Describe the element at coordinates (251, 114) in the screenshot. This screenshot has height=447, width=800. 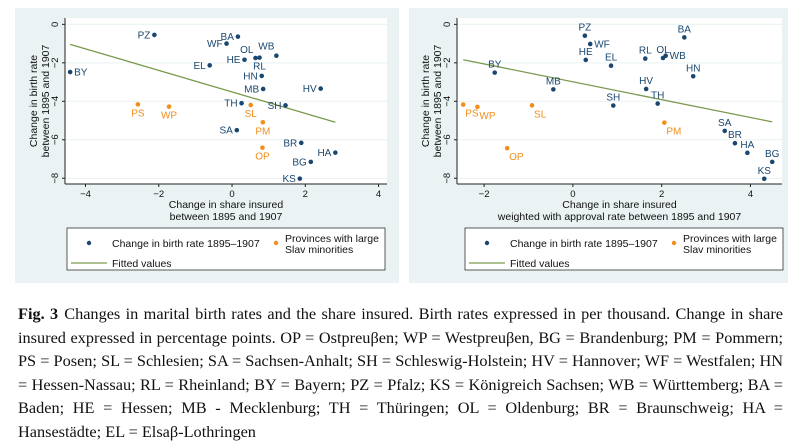
I see `point-label: SL` at that location.